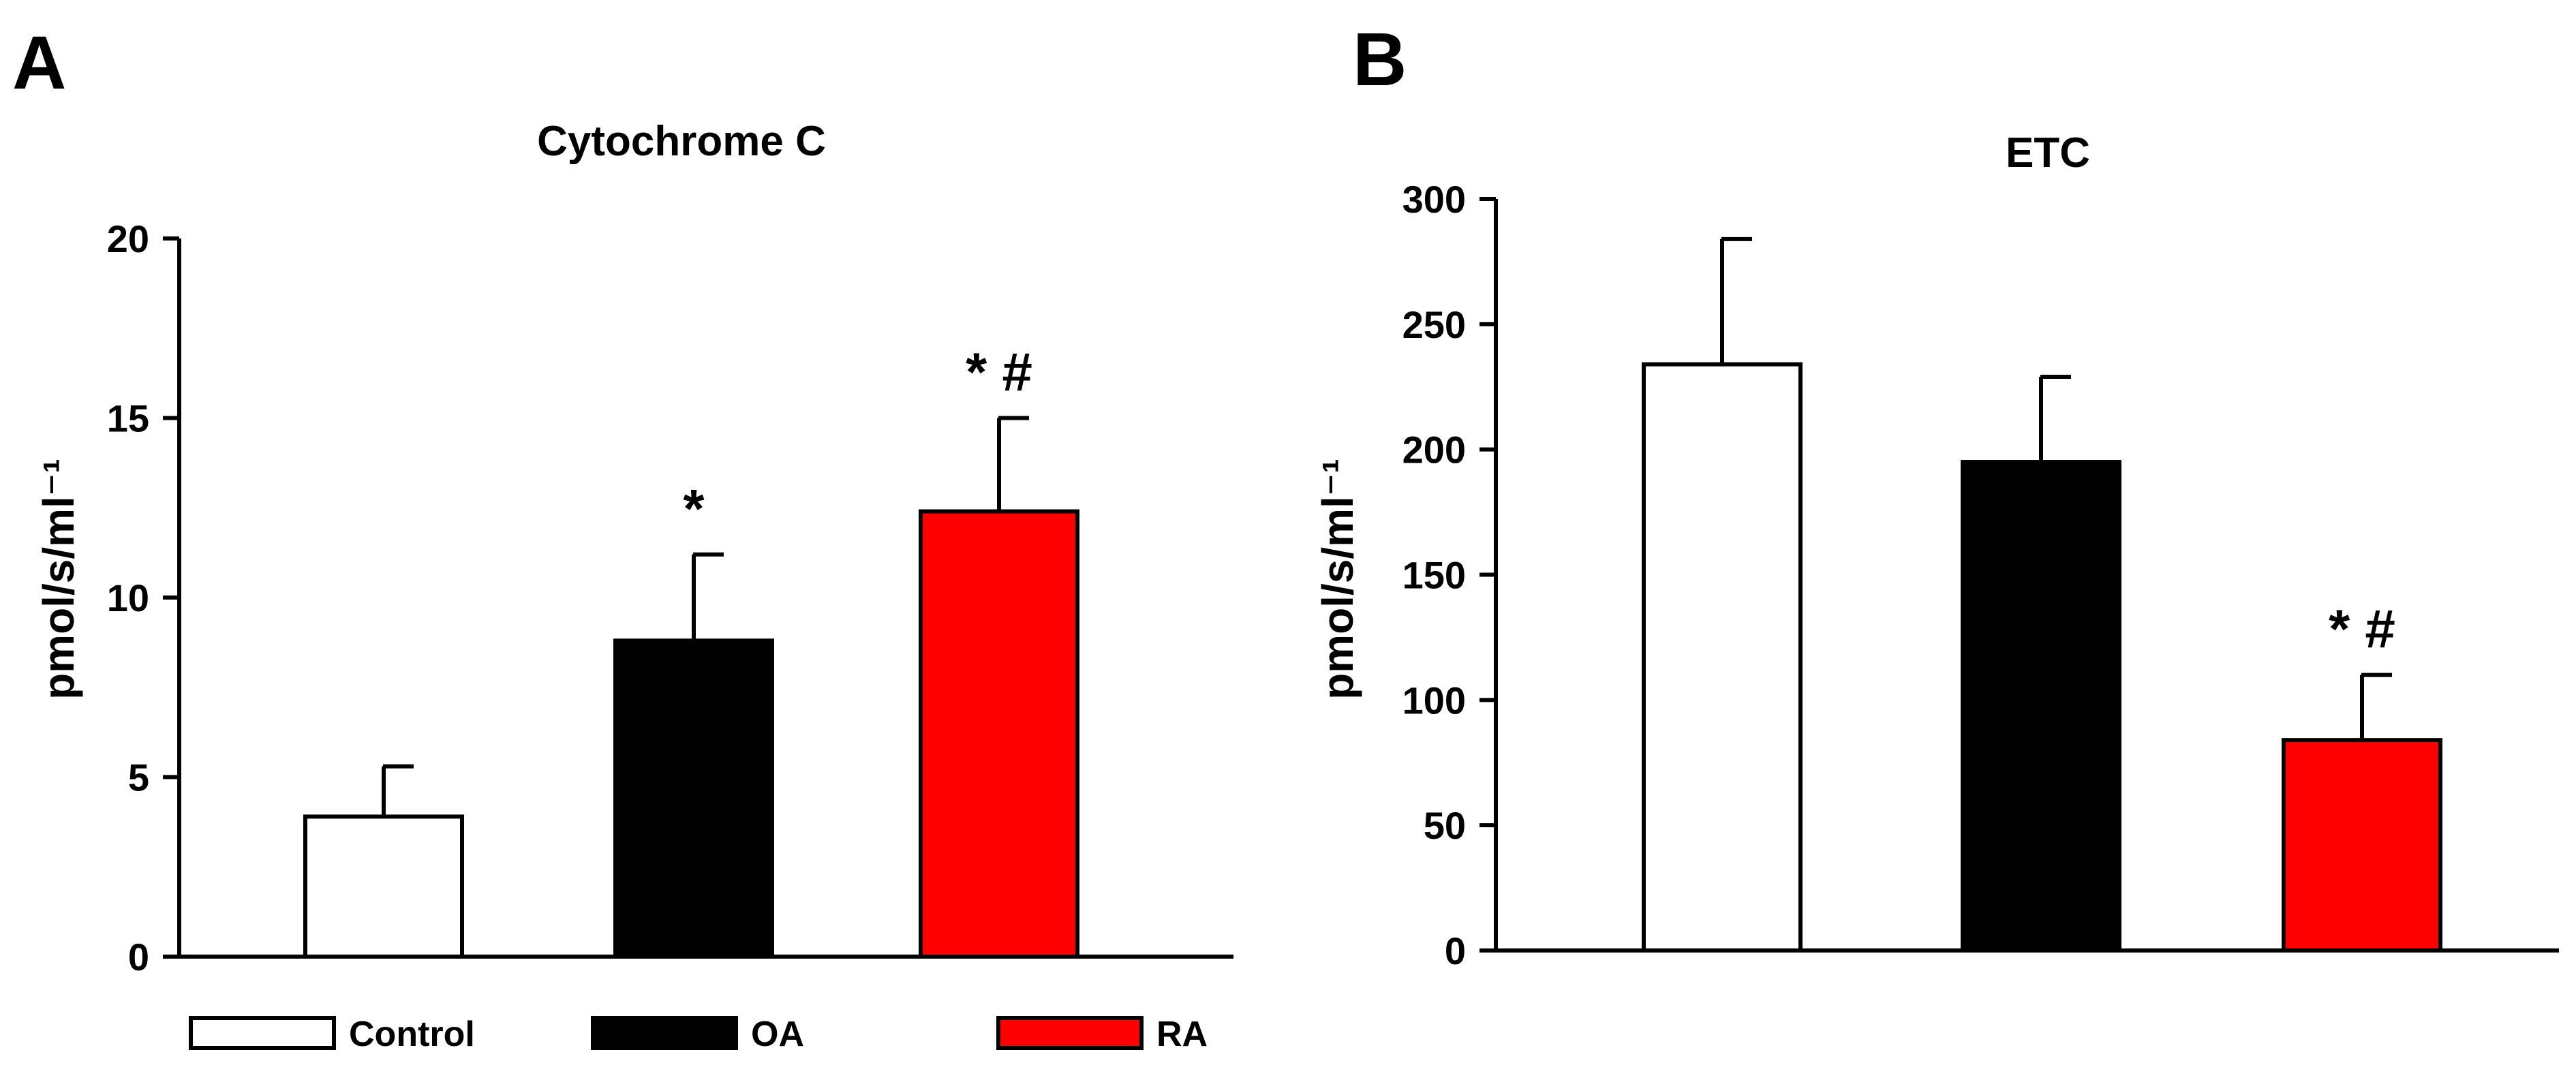 Image resolution: width=2576 pixels, height=1067 pixels. What do you see at coordinates (2041, 706) in the screenshot?
I see `panel-b-bar-oa` at bounding box center [2041, 706].